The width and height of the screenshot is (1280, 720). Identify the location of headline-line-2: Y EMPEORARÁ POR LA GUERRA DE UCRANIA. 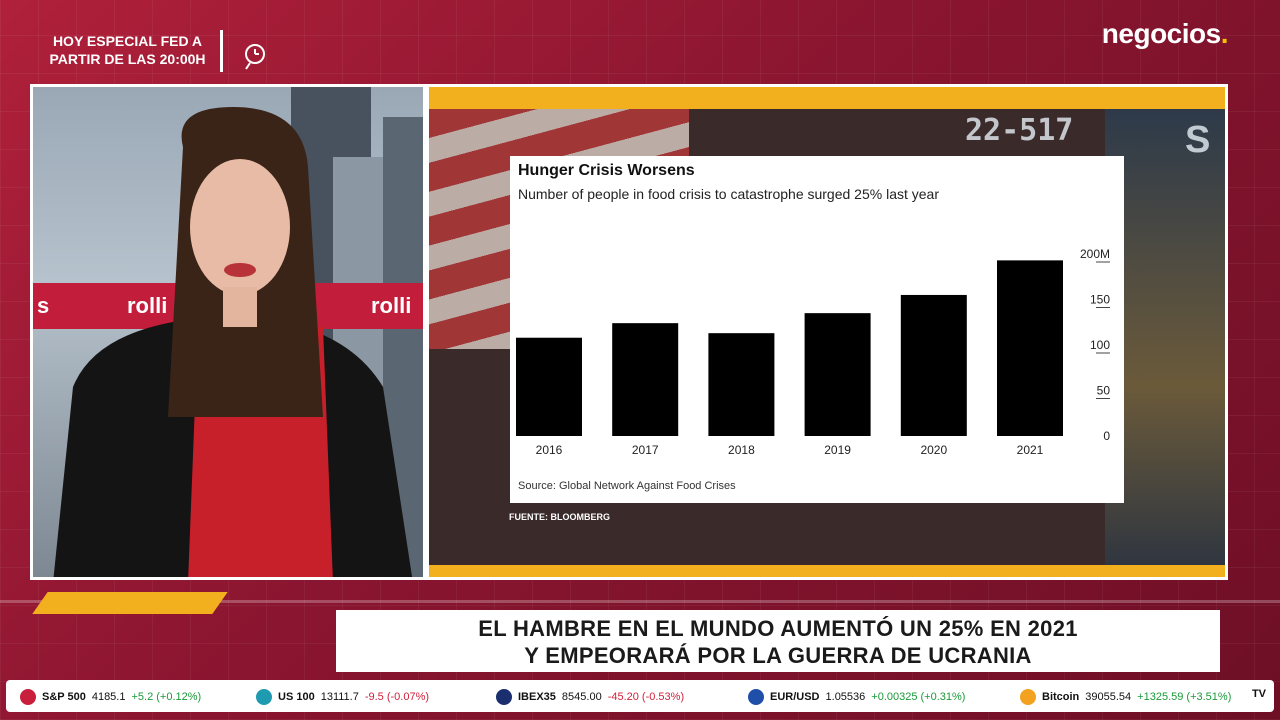
(778, 655).